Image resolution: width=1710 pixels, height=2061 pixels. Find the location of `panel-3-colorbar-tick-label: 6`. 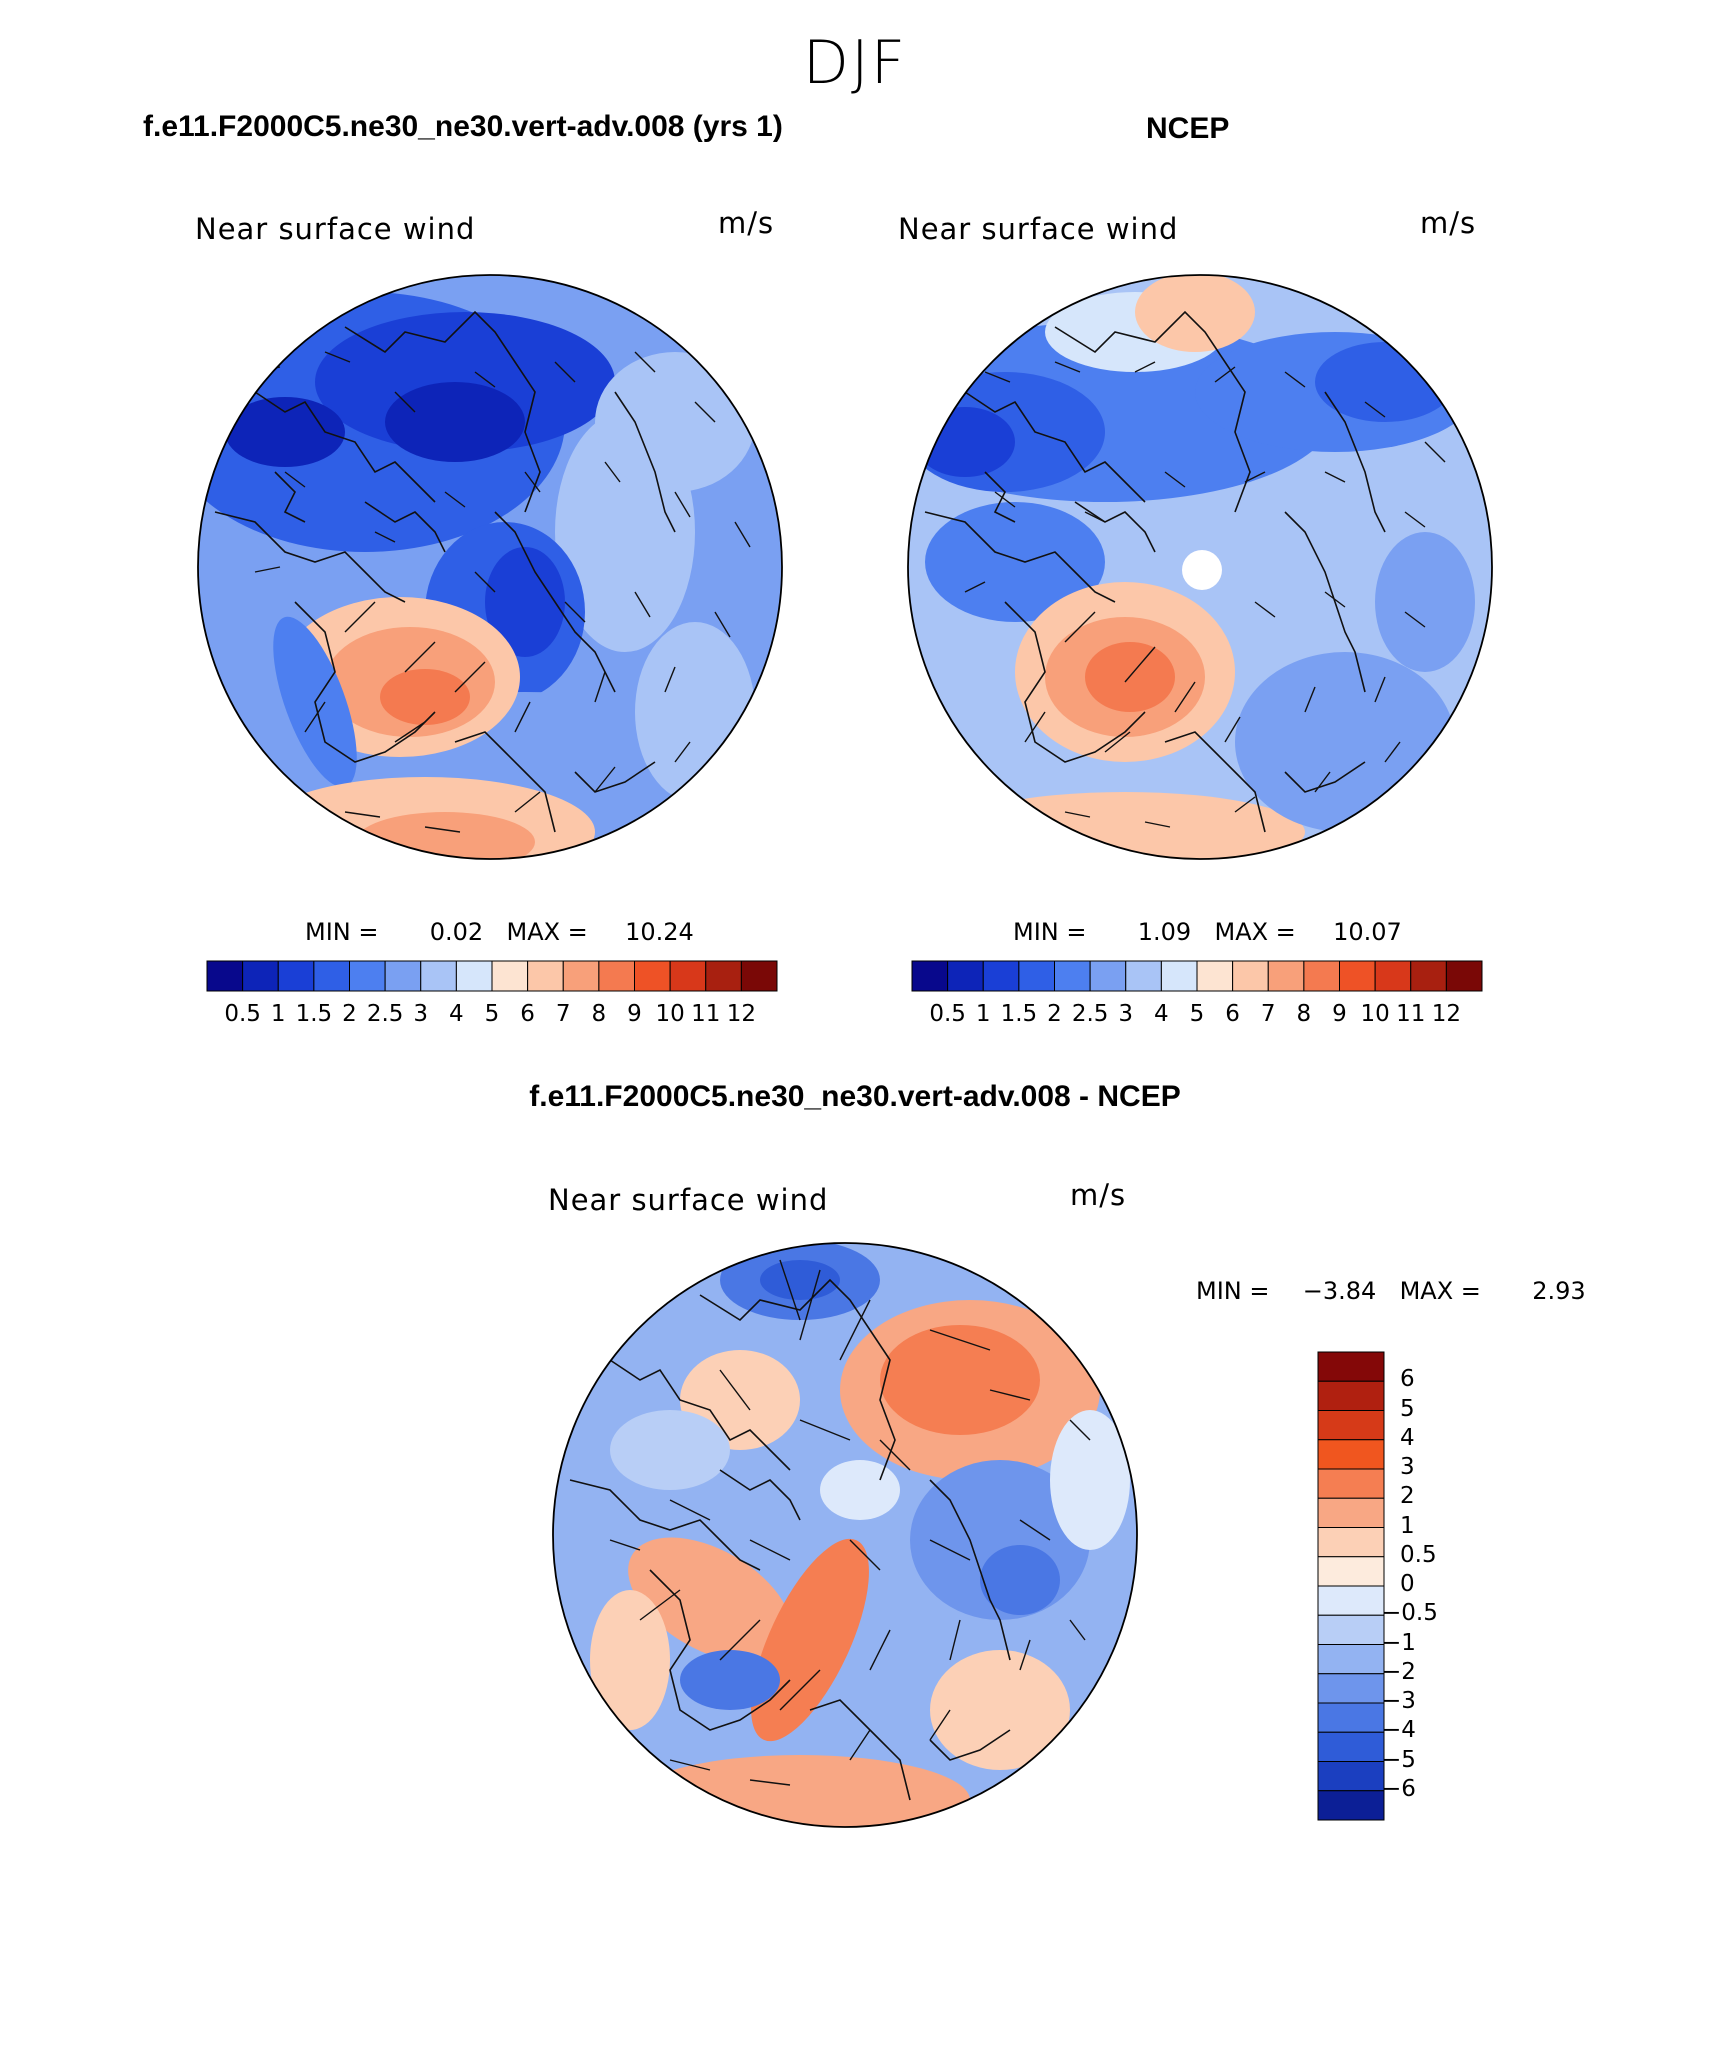

panel-3-colorbar-tick-label: 6 is located at coordinates (1407, 1379).